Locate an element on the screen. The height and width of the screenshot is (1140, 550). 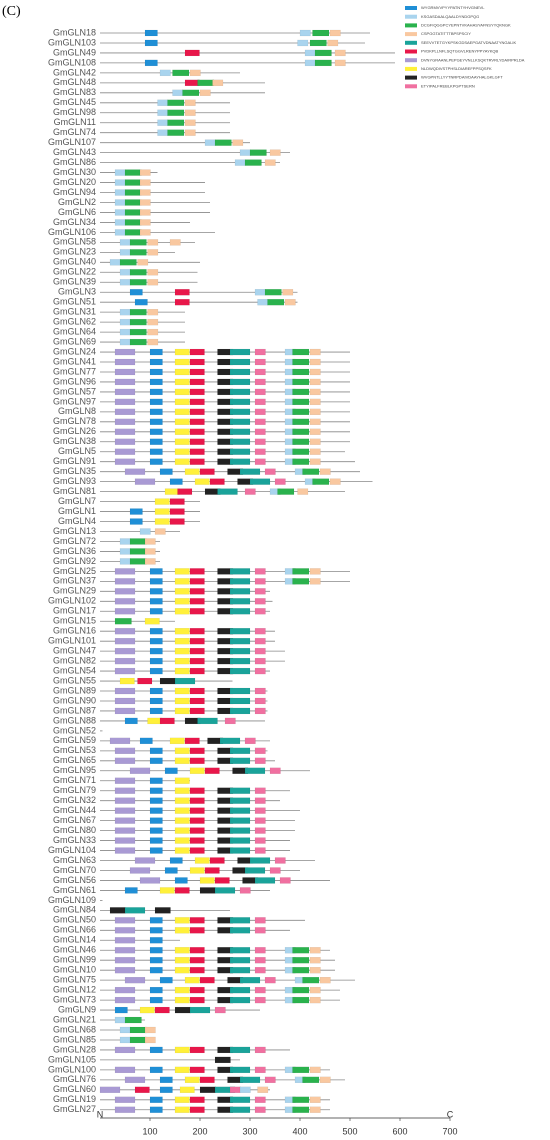
gene-label: GmGLN75 is located at coordinates (74, 980).